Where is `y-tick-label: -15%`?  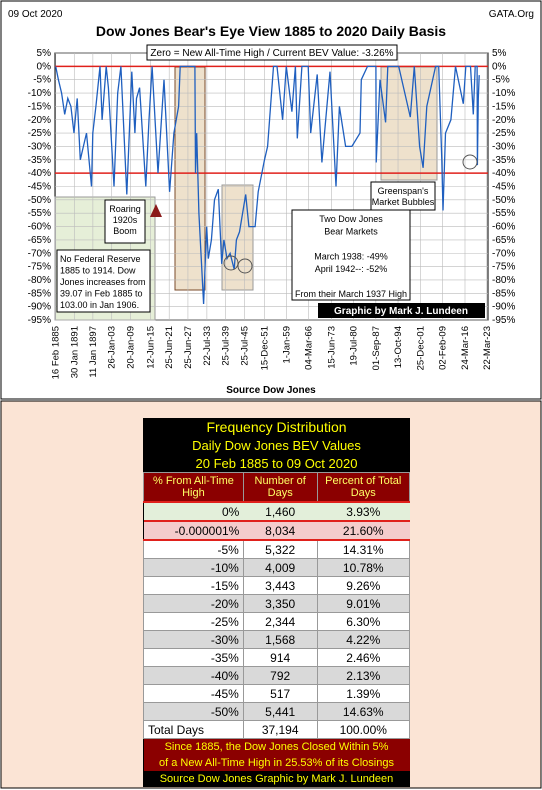 y-tick-label: -15% is located at coordinates (39, 106).